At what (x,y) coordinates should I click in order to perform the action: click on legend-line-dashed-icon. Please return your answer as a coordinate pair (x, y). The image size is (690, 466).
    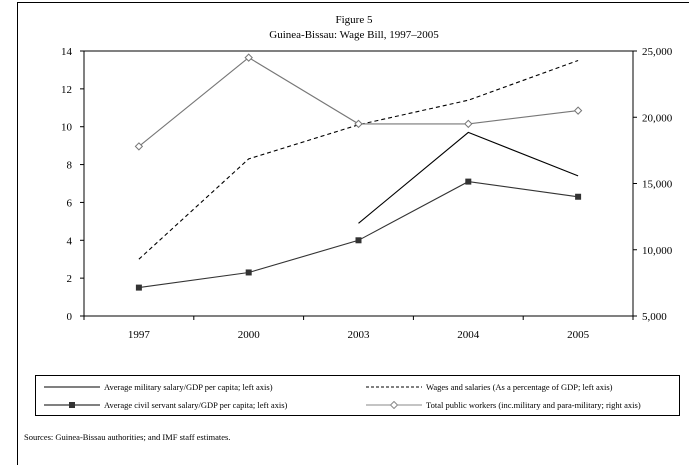
    Looking at the image, I should click on (394, 387).